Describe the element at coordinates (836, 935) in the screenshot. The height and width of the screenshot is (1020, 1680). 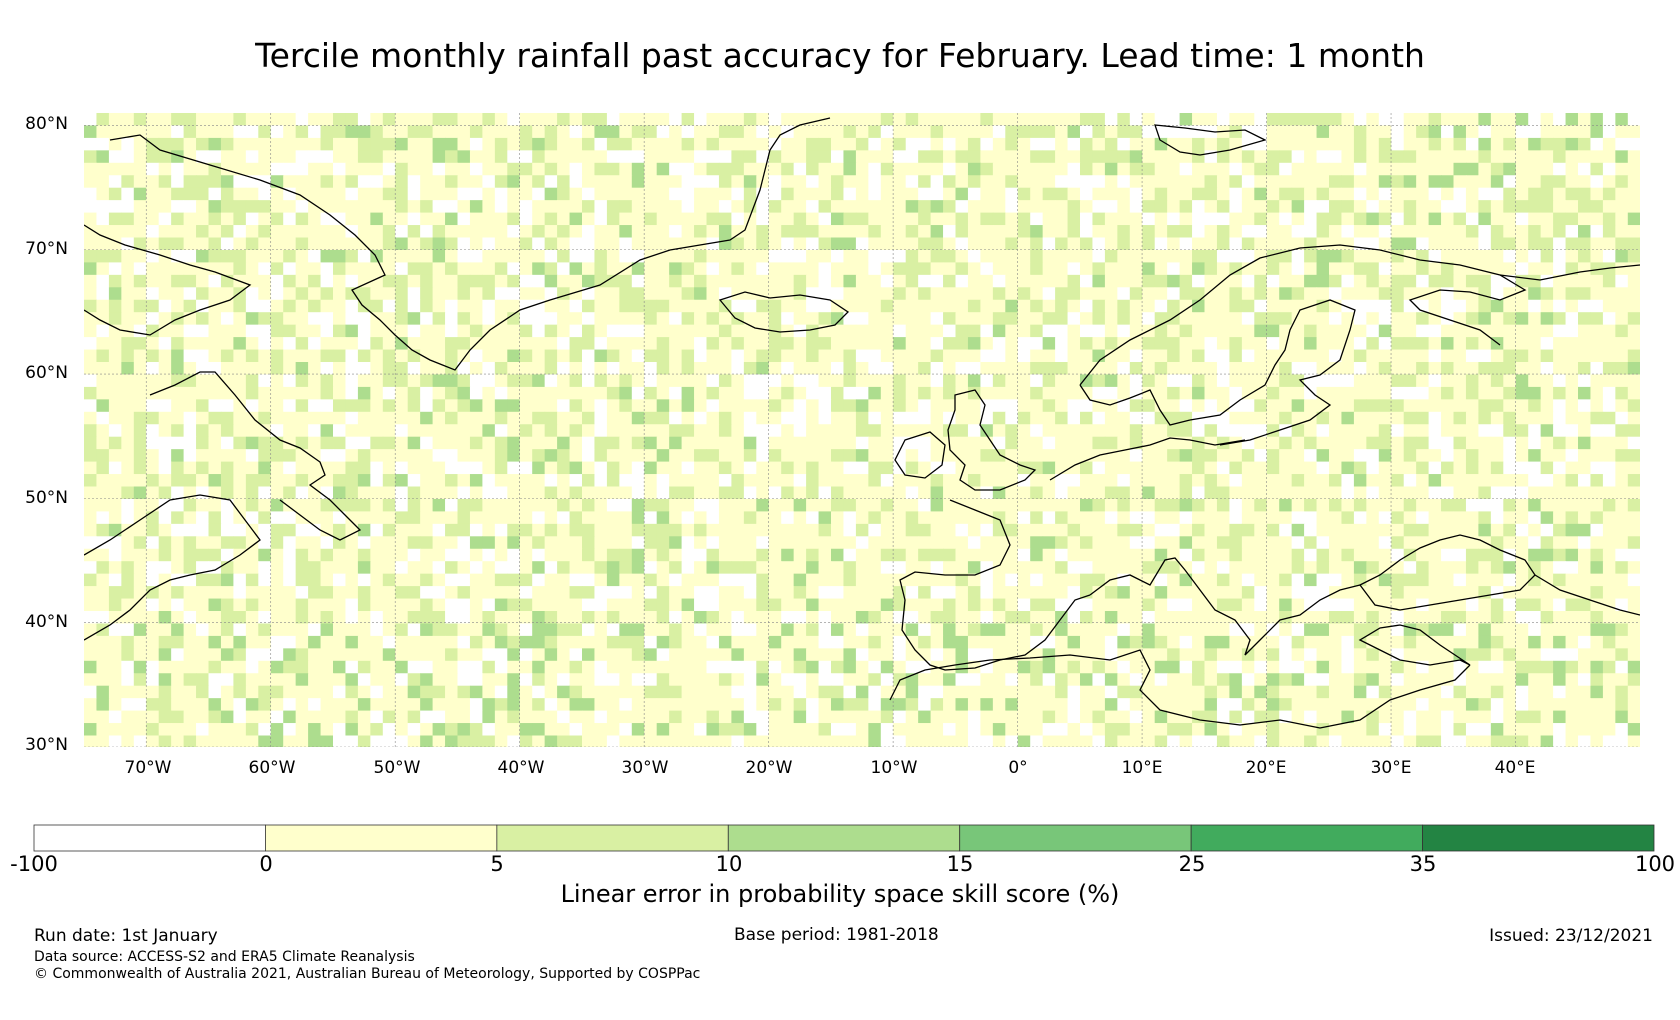
I see `base-period: Base period: 1981-2018` at that location.